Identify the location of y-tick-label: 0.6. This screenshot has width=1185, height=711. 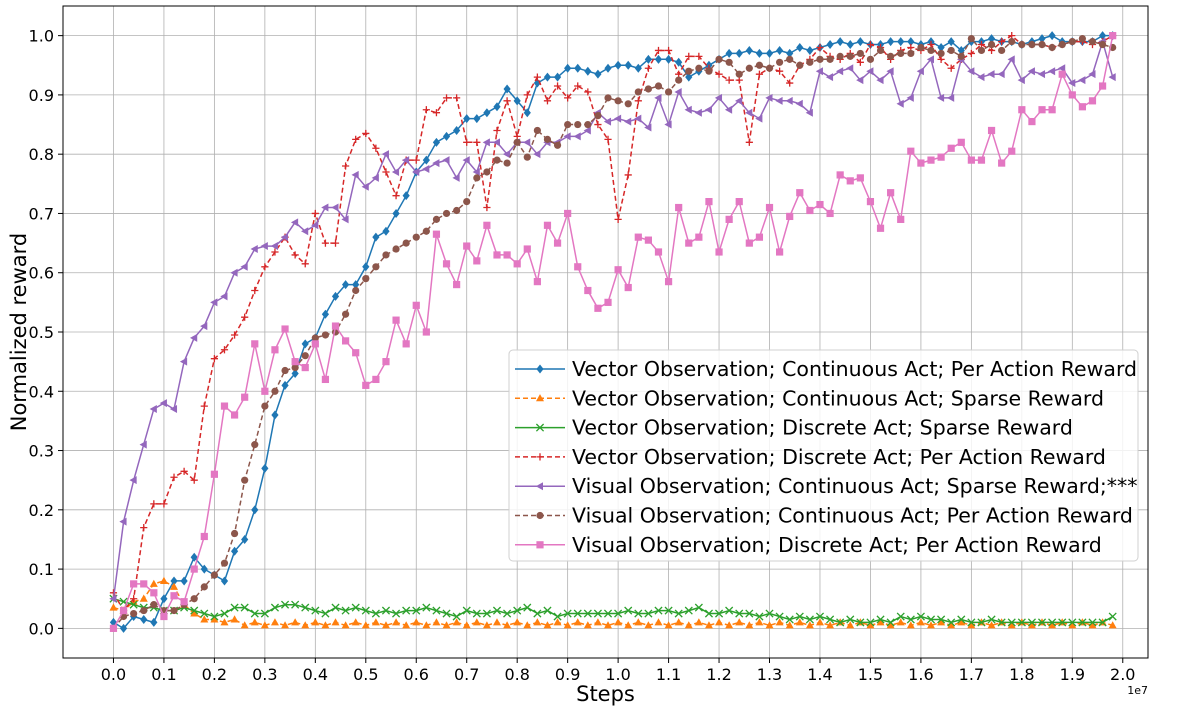
(41, 273).